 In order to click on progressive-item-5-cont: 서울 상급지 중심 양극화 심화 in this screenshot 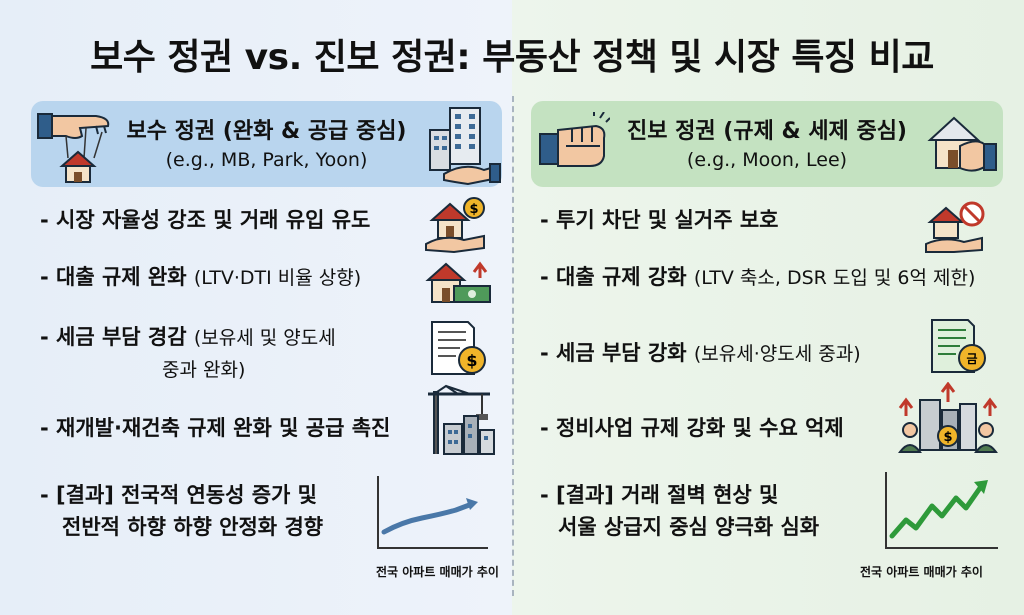, I will do `click(688, 527)`.